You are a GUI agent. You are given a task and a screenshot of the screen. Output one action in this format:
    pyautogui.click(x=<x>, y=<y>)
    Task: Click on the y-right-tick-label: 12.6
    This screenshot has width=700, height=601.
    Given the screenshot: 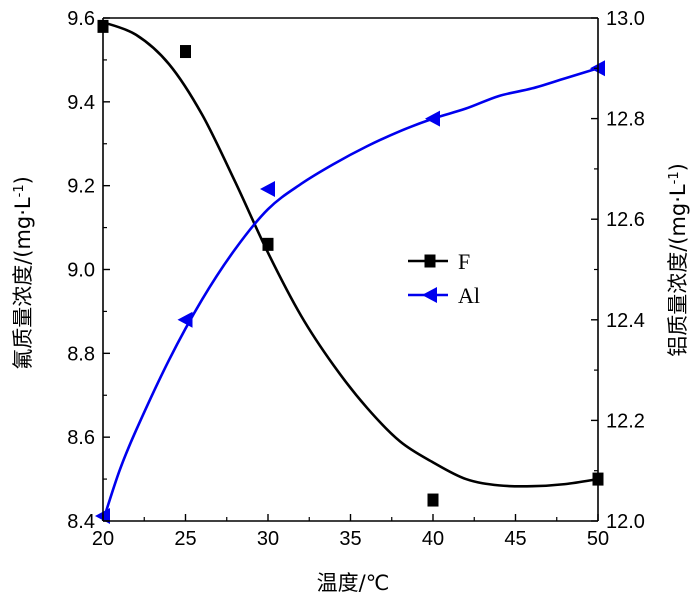 What is the action you would take?
    pyautogui.click(x=625, y=220)
    